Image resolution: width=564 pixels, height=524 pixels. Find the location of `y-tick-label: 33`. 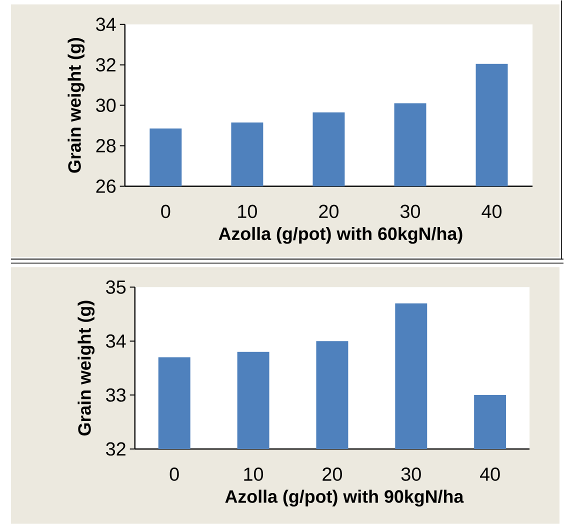

y-tick-label: 33 is located at coordinates (116, 395).